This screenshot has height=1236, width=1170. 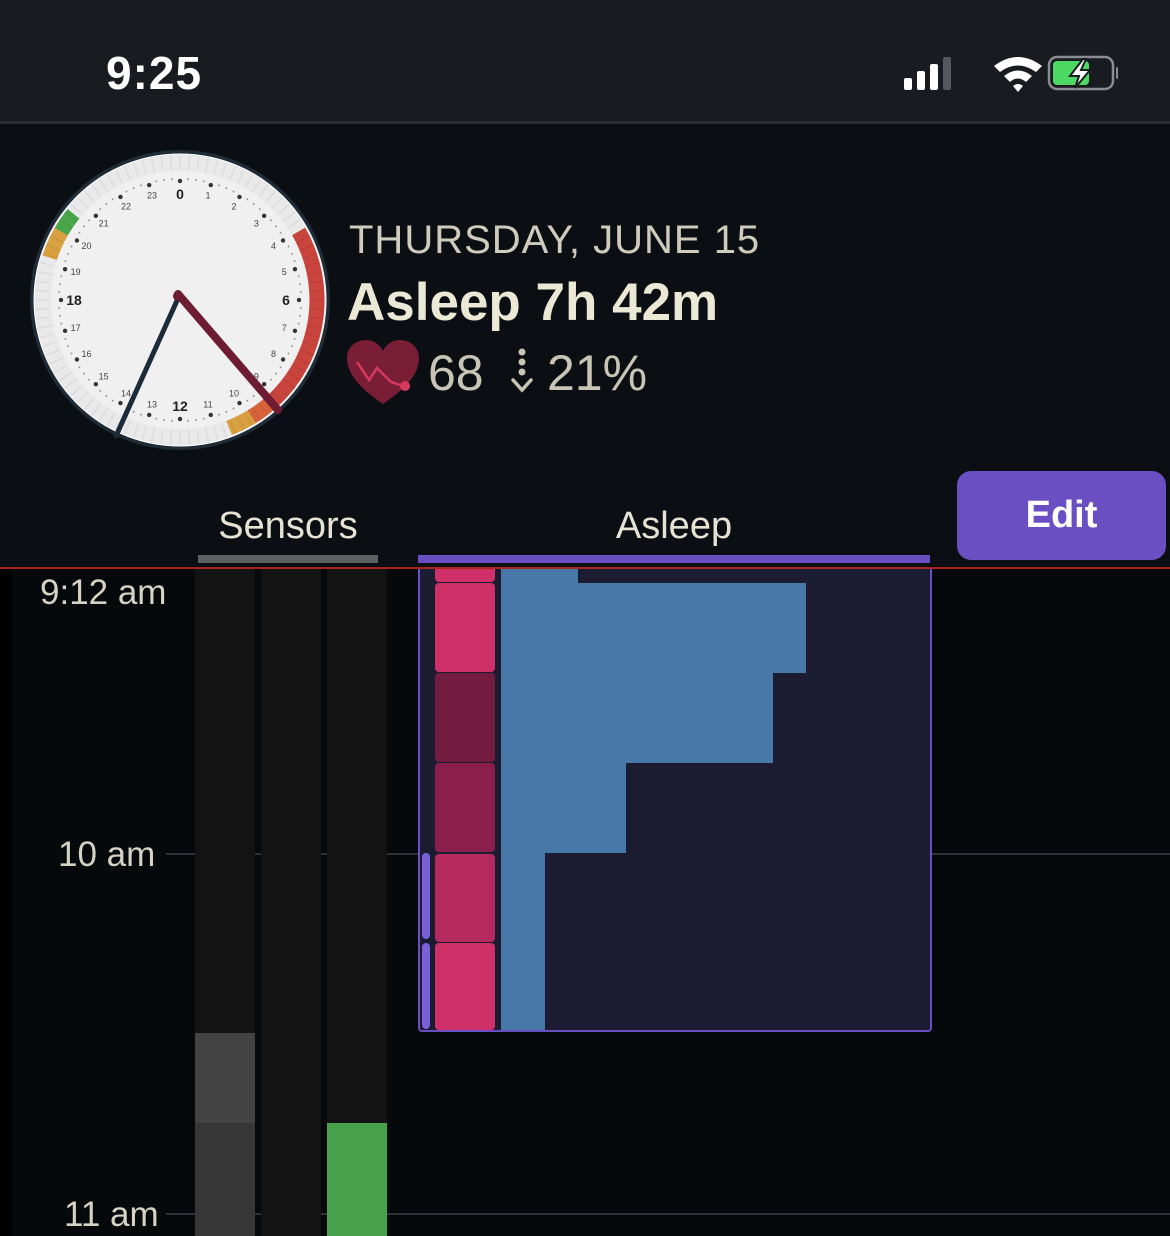 I want to click on clock-hour-label: 10, so click(x=234, y=394).